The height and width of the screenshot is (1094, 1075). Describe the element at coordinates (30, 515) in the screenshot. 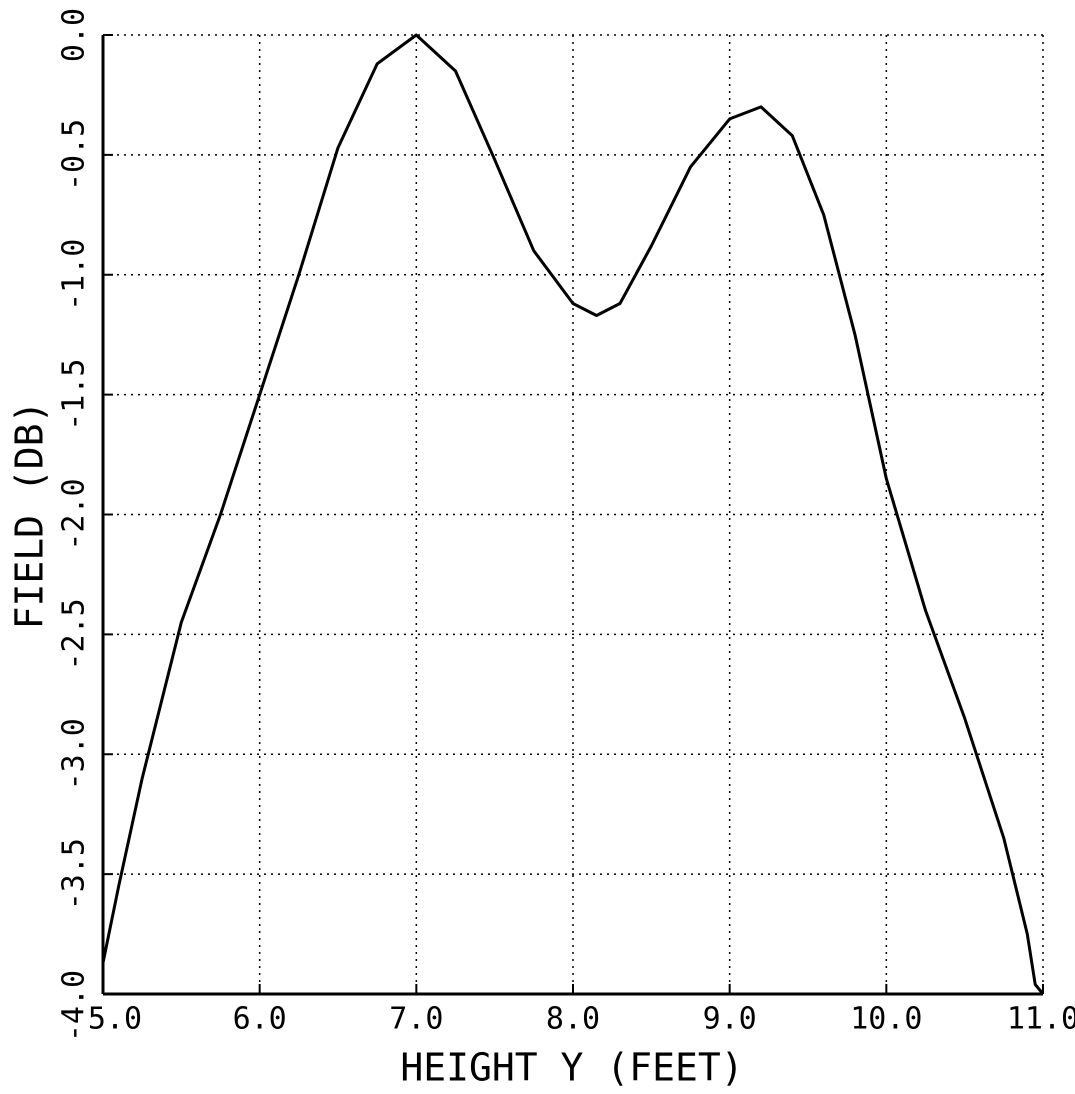

I see `y-axis-label: FIELD (DB)` at that location.